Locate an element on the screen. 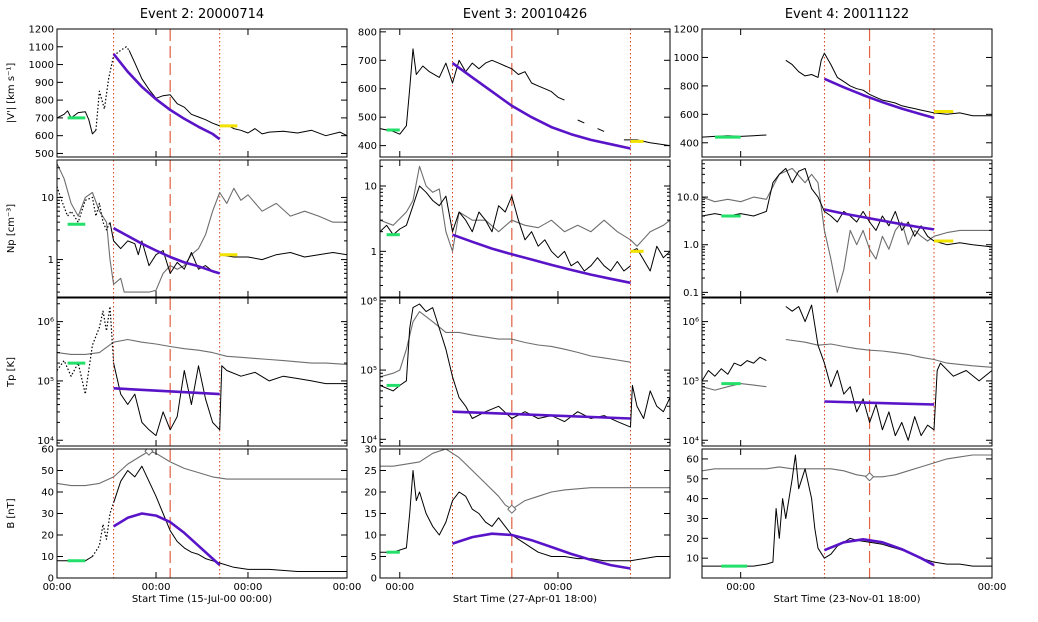  y-tick-label: 1100 is located at coordinates (41, 47).